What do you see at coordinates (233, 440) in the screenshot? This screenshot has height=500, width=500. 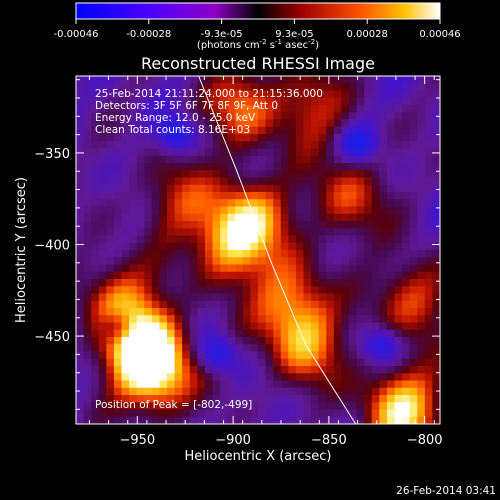 I see `x-tick-label: −900` at bounding box center [233, 440].